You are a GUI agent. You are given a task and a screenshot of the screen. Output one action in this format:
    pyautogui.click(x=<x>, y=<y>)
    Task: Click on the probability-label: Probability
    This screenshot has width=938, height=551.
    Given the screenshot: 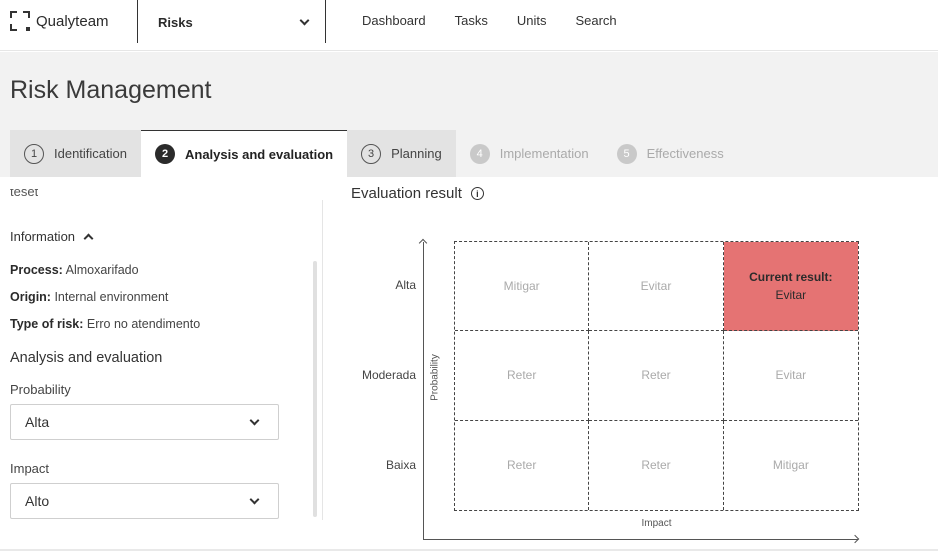 What is the action you would take?
    pyautogui.click(x=40, y=389)
    